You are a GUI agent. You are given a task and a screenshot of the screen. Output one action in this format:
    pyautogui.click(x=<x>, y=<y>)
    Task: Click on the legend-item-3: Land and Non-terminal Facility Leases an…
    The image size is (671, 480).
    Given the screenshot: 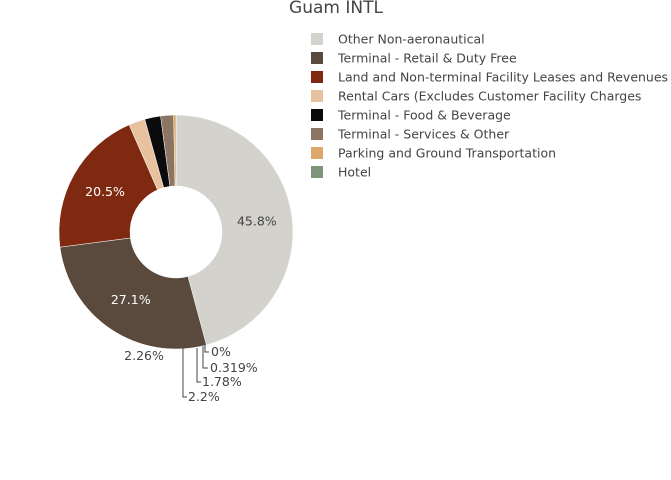 What is the action you would take?
    pyautogui.click(x=489, y=77)
    